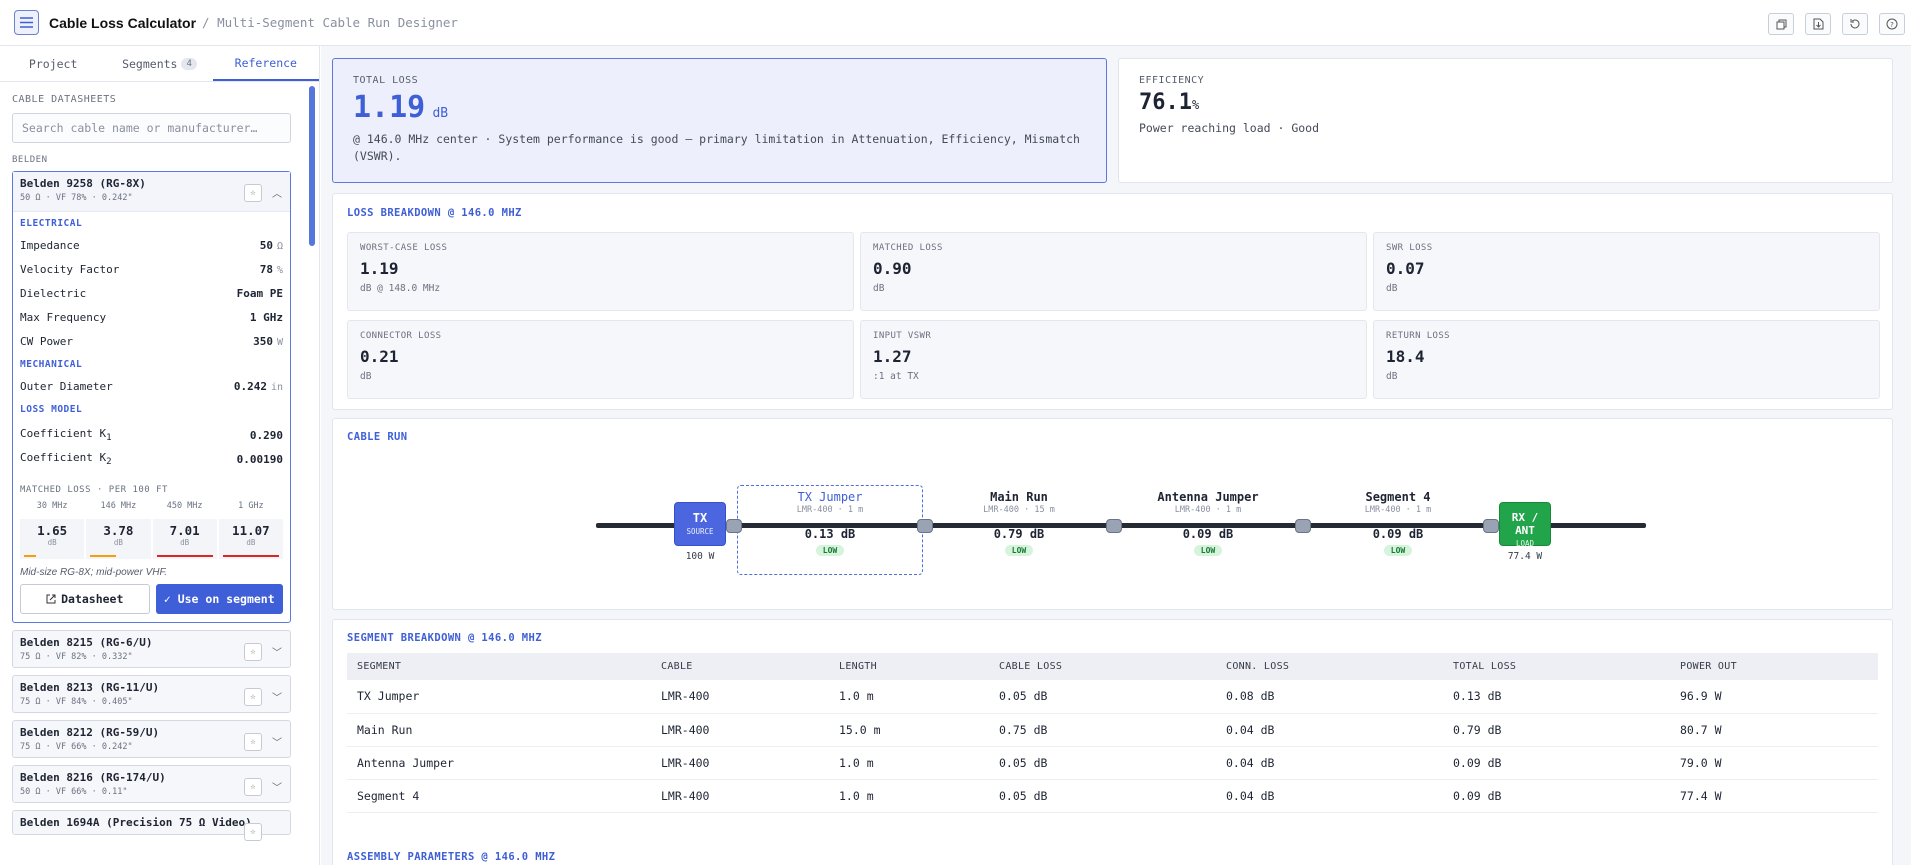 The image size is (1911, 865). Describe the element at coordinates (600, 359) in the screenshot. I see `metric-card: CONNECTOR LOSS 0.21 dB` at that location.